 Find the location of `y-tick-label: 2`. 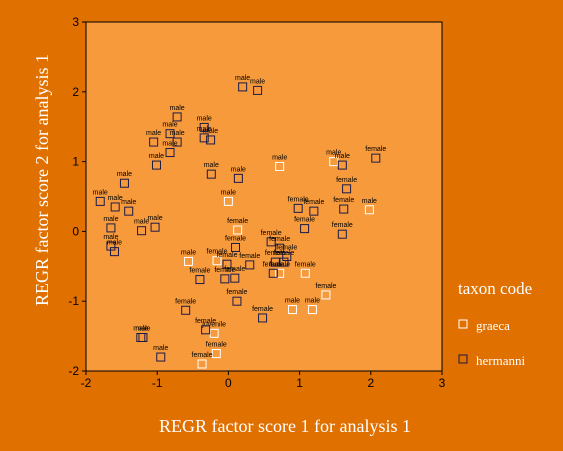

y-tick-label: 2 is located at coordinates (75, 92).